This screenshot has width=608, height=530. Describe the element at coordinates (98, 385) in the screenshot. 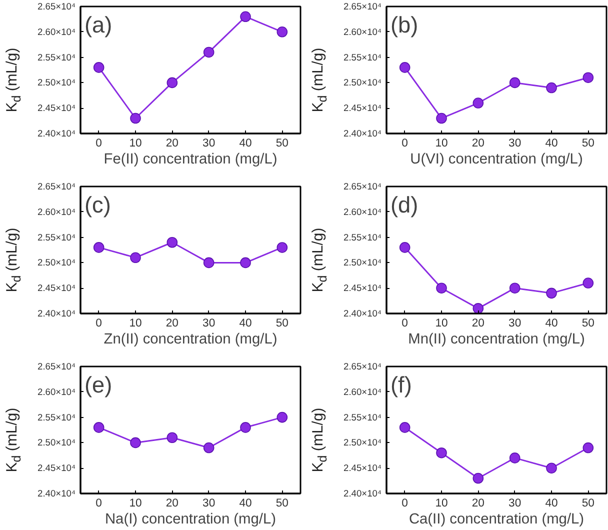

I see `annotation: (e)` at that location.